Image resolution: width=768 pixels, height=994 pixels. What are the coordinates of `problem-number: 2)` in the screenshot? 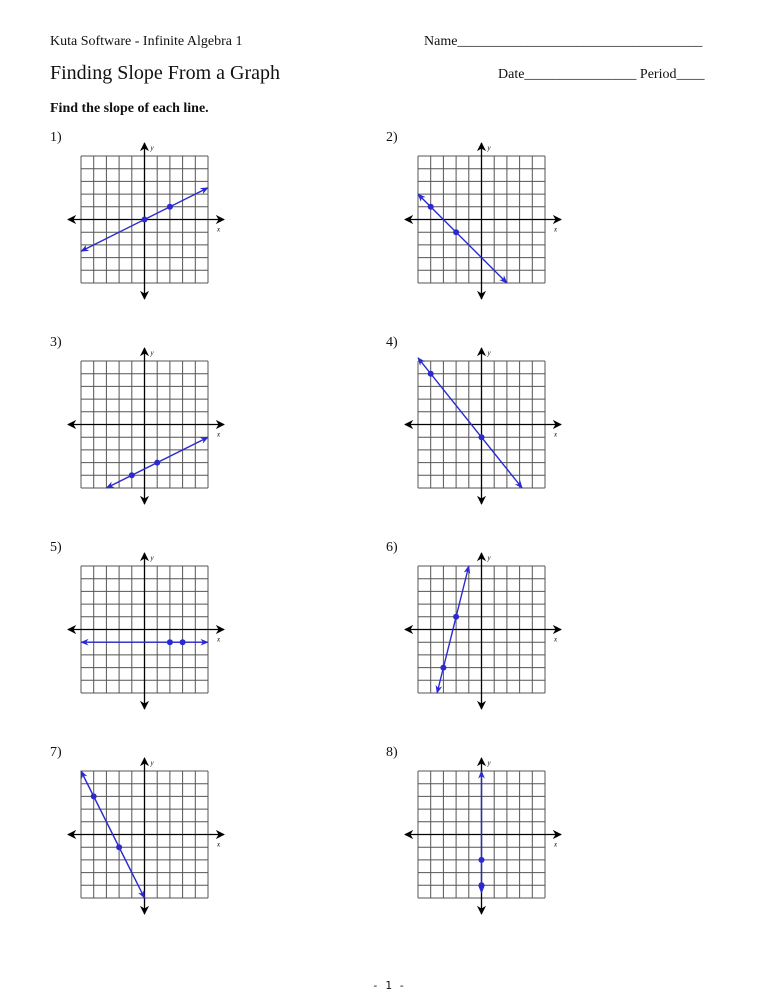 It's located at (392, 137).